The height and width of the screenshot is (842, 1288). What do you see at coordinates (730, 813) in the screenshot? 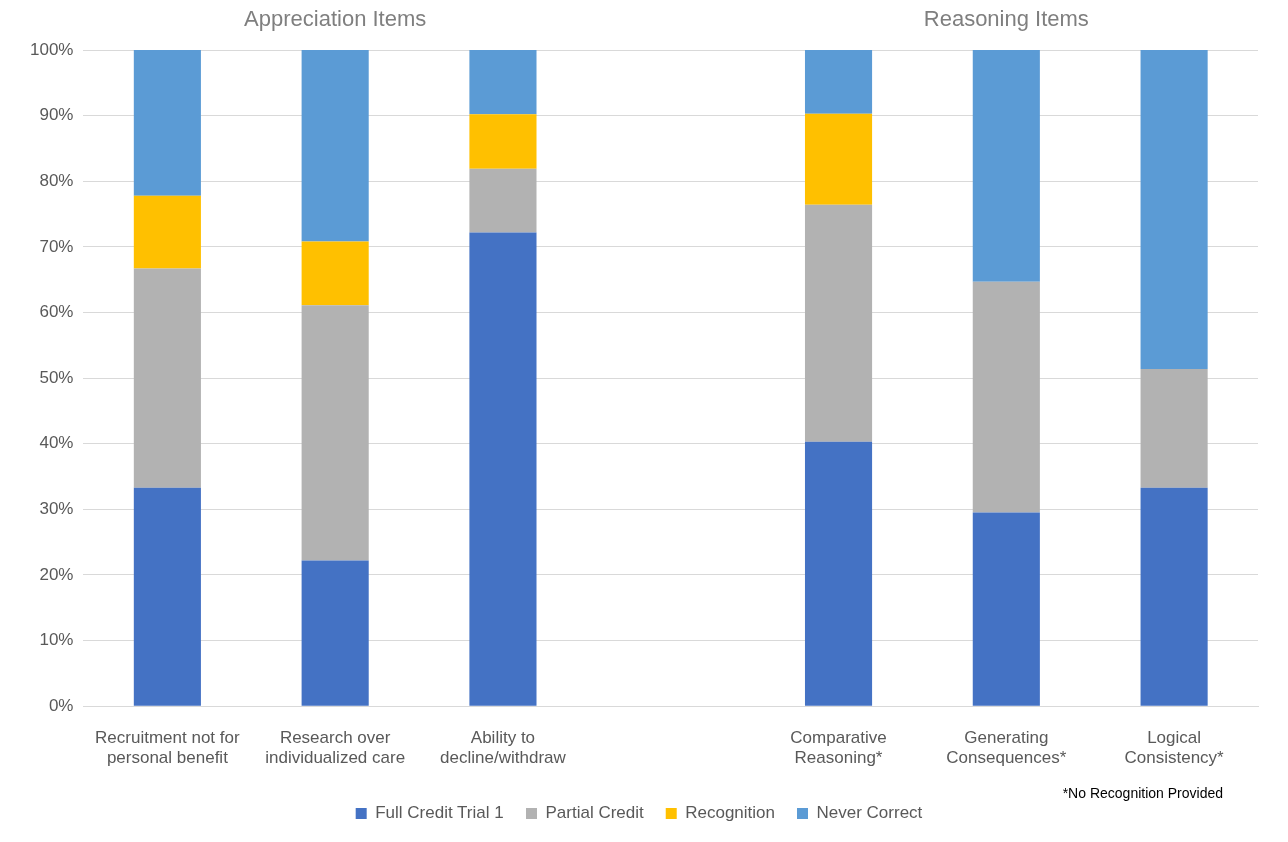
I see `legend-label: Recognition` at bounding box center [730, 813].